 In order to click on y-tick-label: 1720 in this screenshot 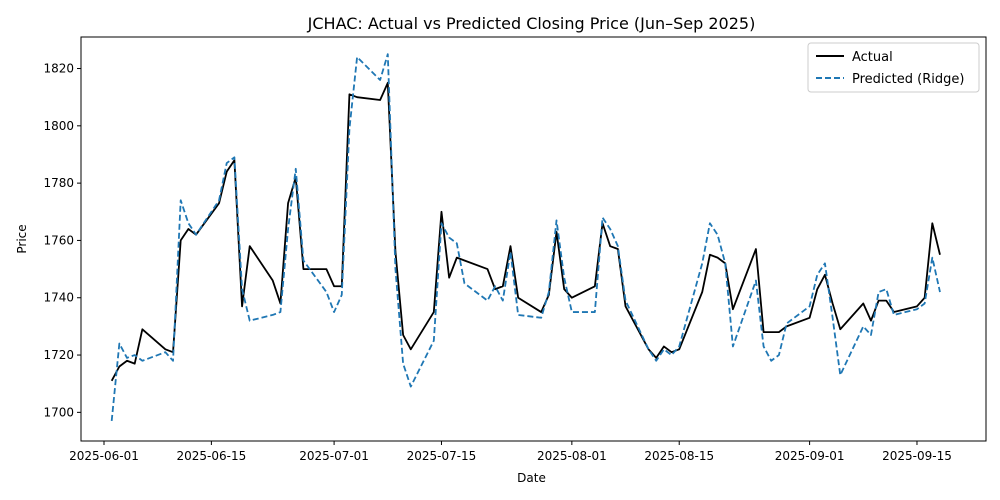, I will do `click(58, 355)`.